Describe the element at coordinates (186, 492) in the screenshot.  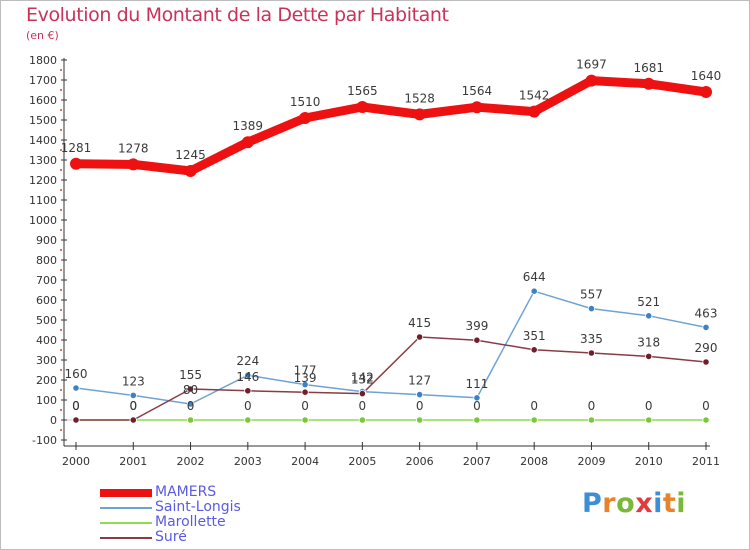
I see `legend-label-mamers: MAMERS` at that location.